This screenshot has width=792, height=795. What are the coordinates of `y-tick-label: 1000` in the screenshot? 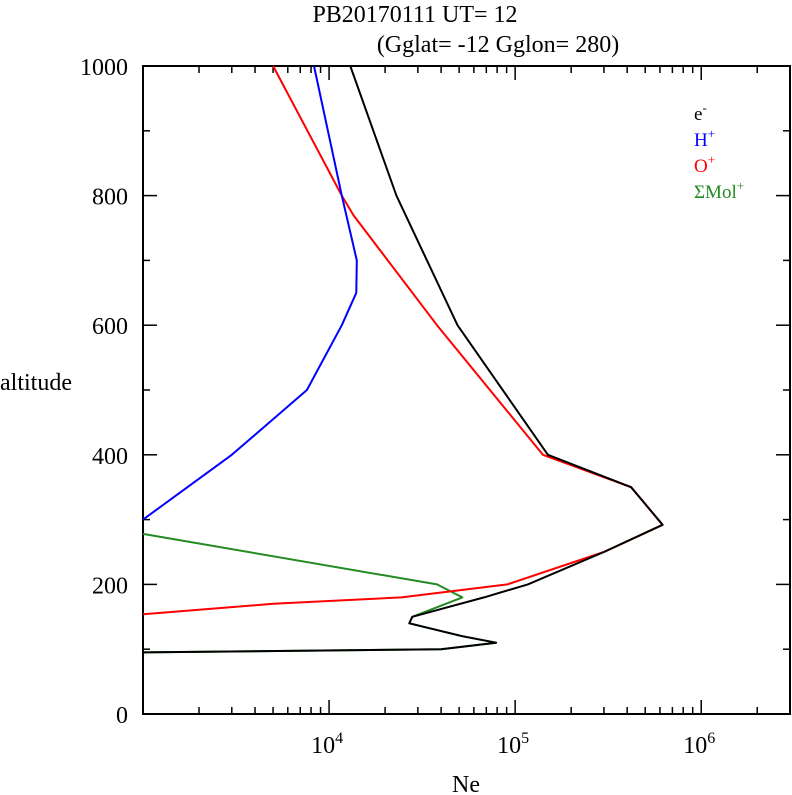 It's located at (104, 68).